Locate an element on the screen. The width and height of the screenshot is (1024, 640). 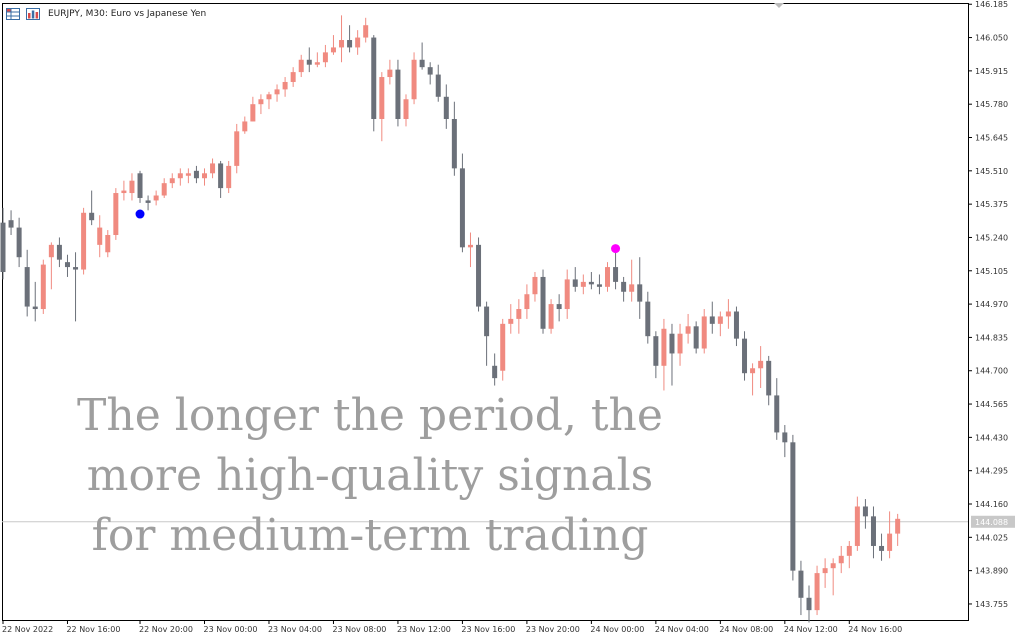
scroll-marker-icon is located at coordinates (779, 5).